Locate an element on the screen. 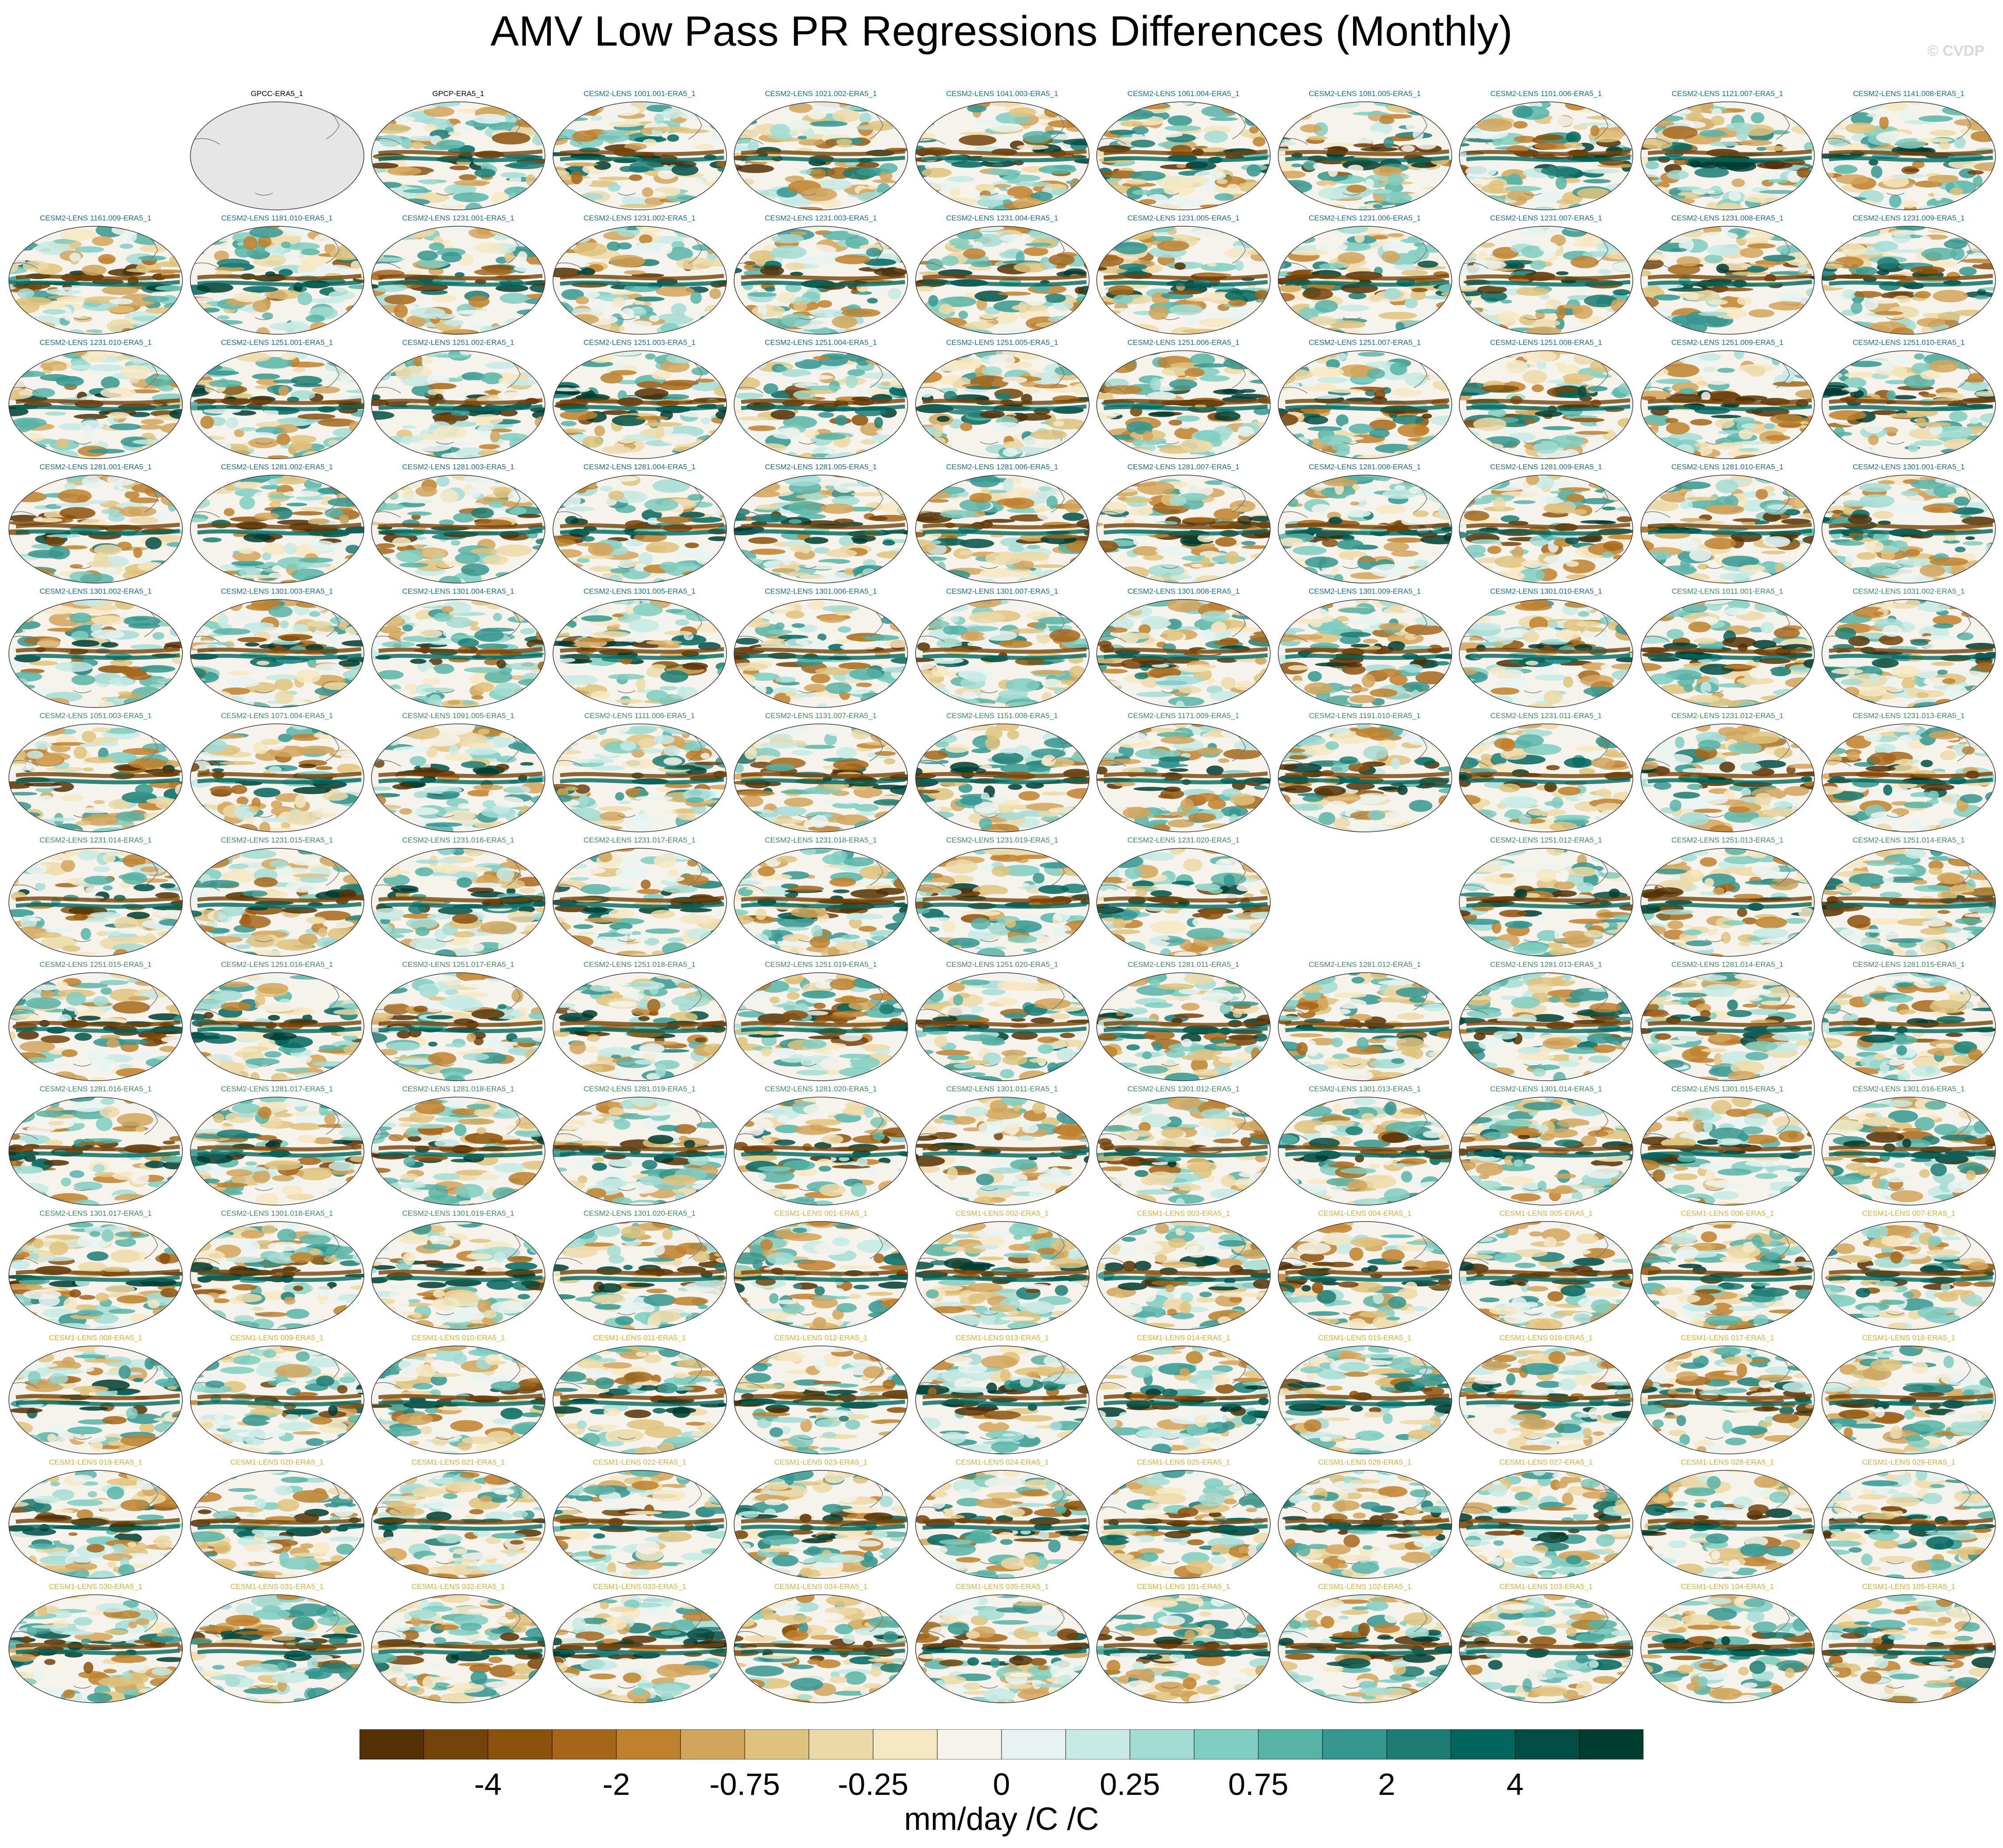 The height and width of the screenshot is (1848, 2003). map-panel: CESM1-LENS 105-ERA5_1 is located at coordinates (1908, 1643).